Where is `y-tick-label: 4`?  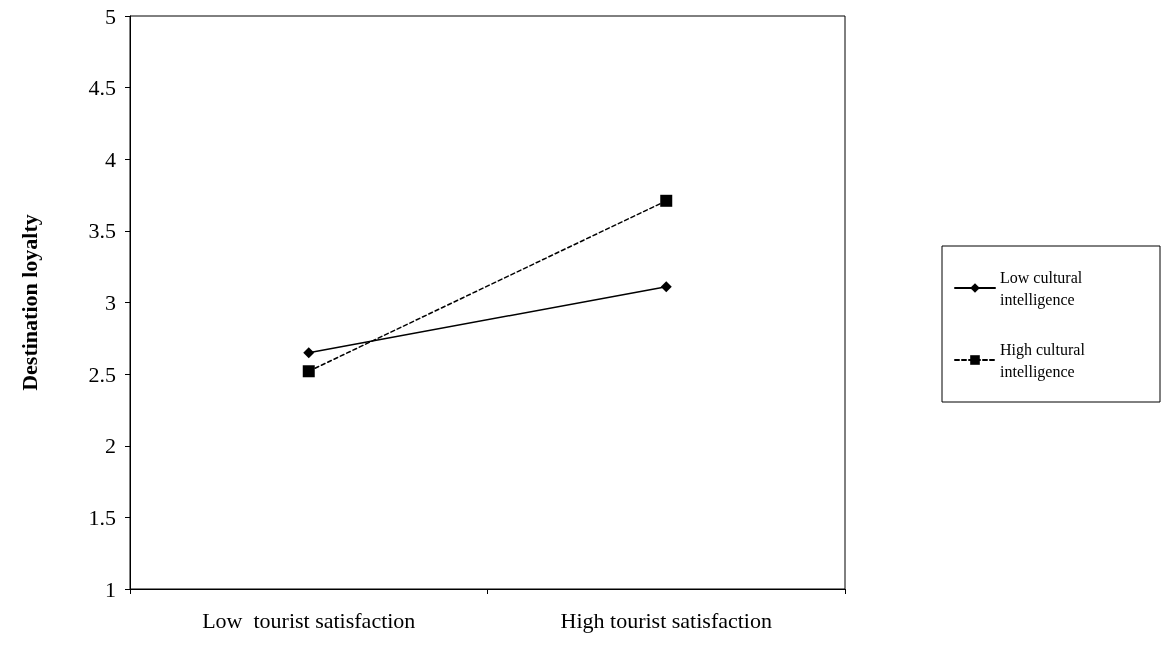
y-tick-label: 4 is located at coordinates (110, 159).